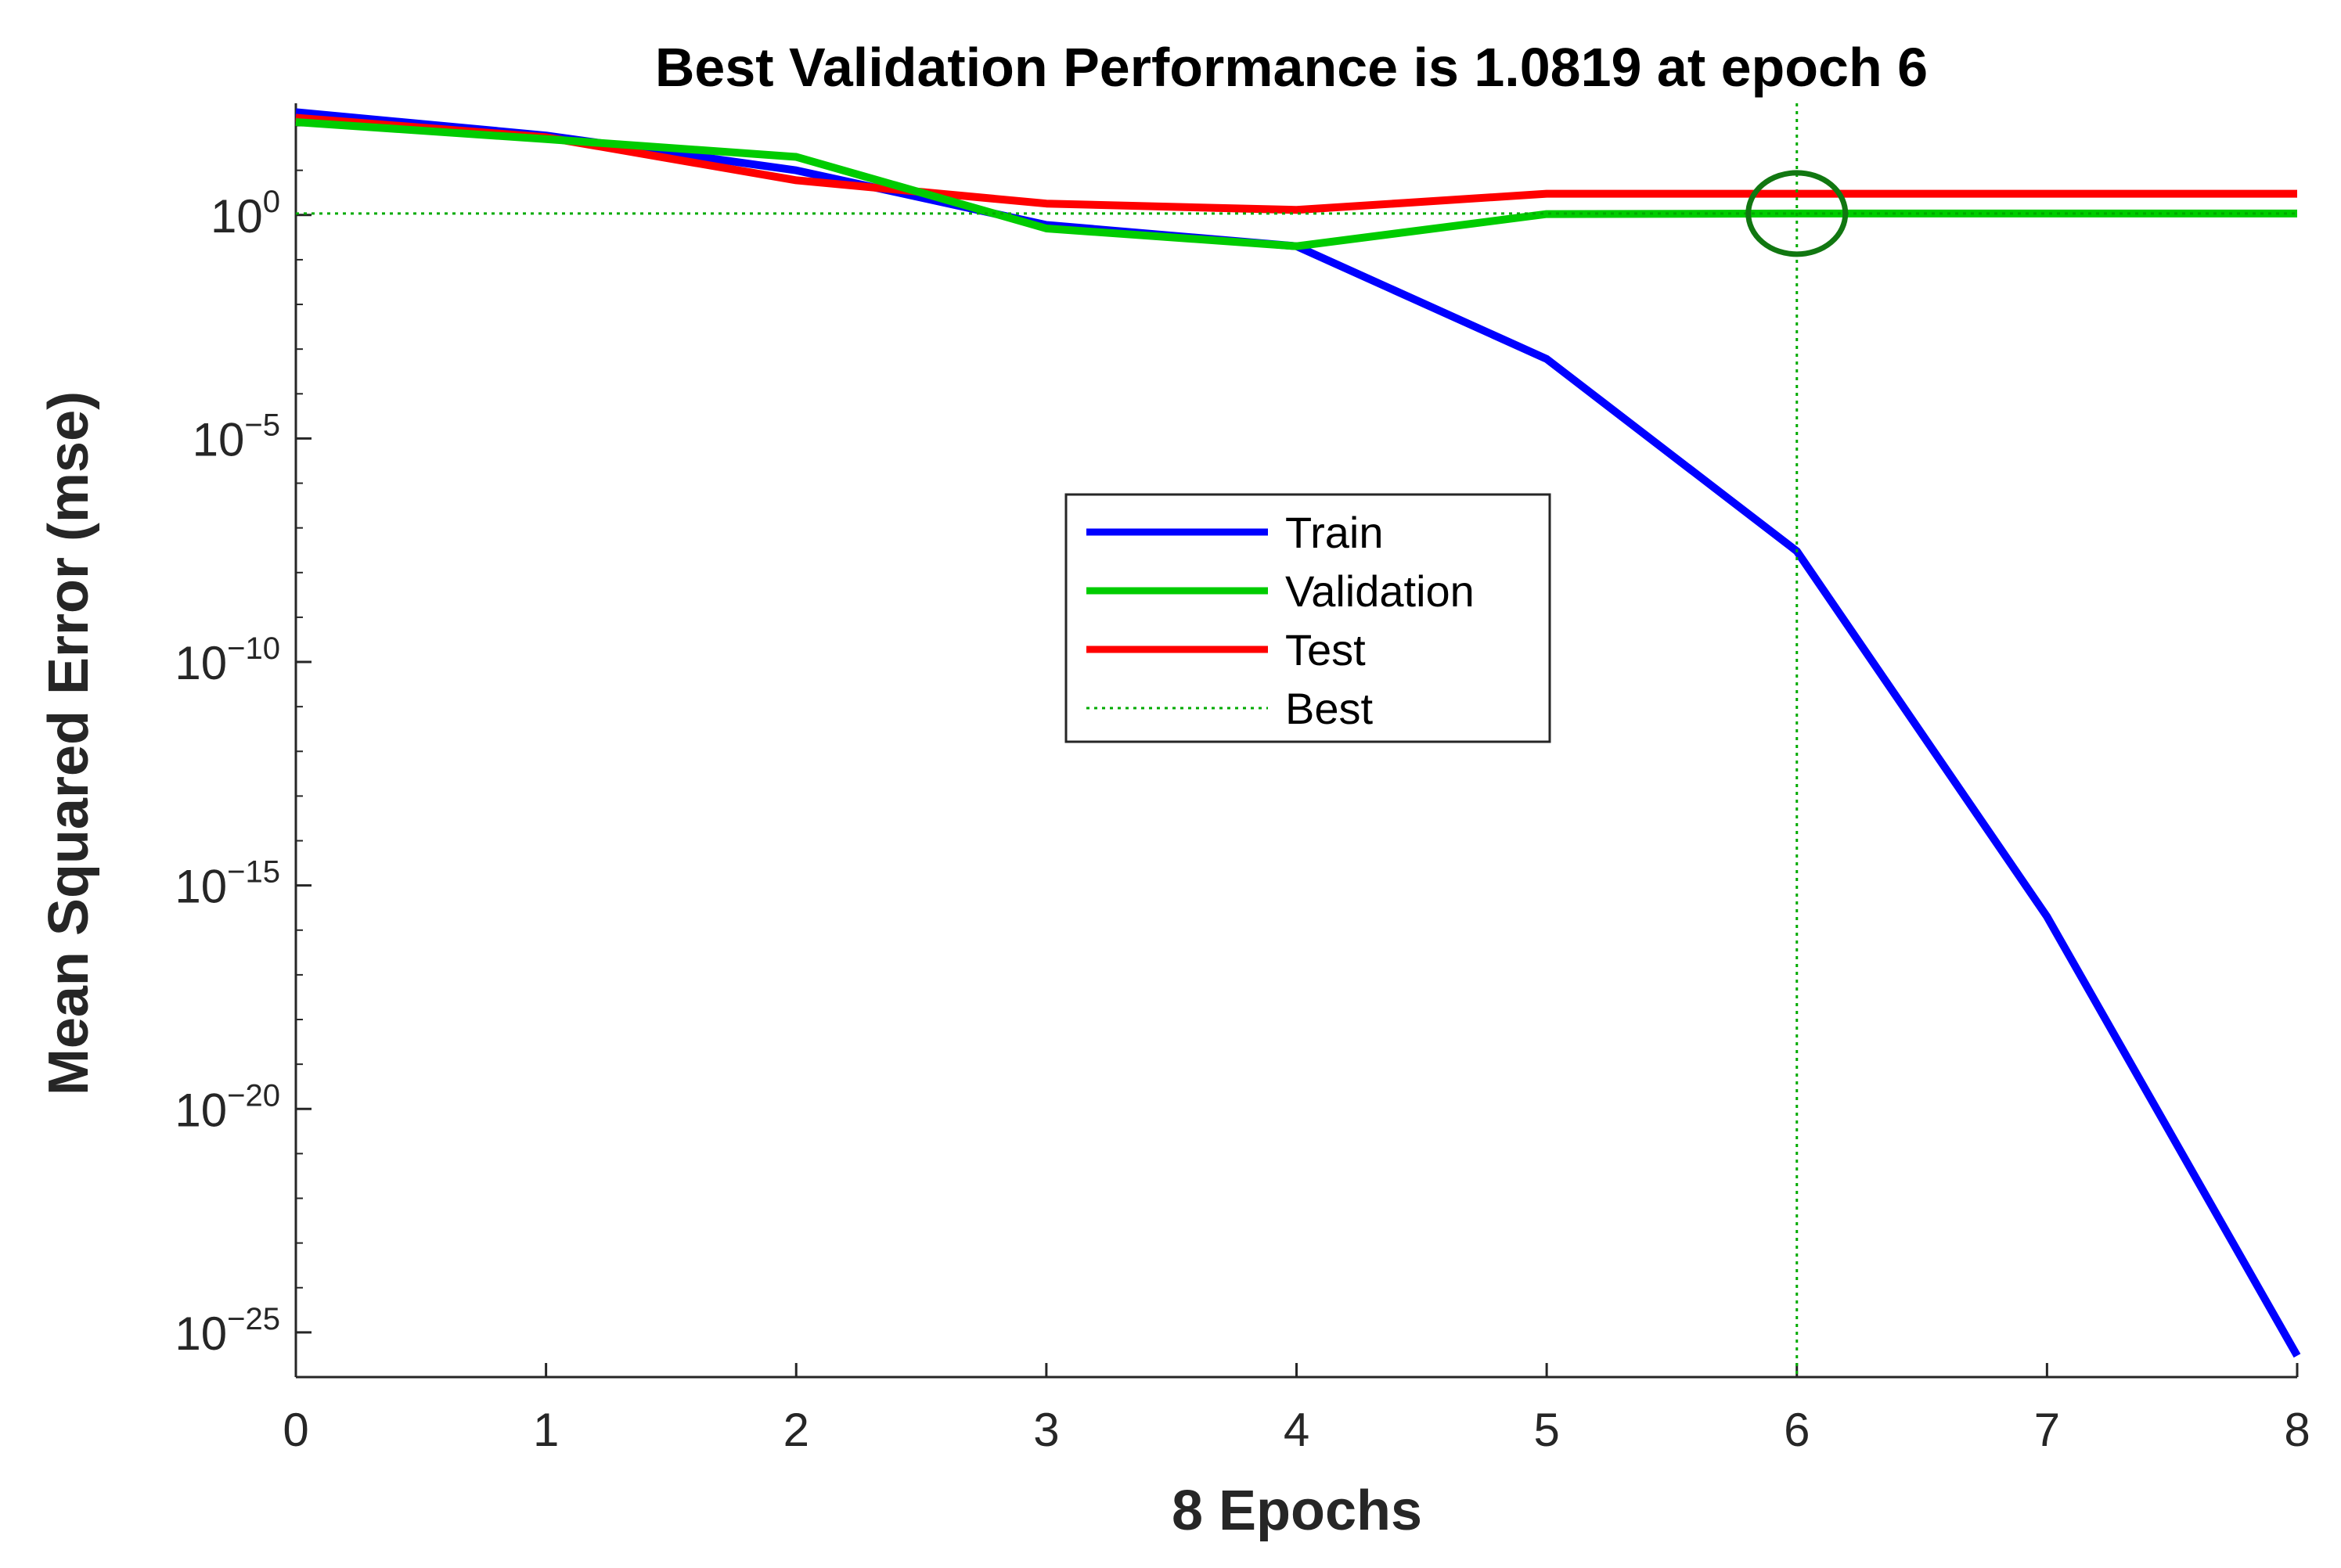 The height and width of the screenshot is (1568, 2341). What do you see at coordinates (1296, 164) in the screenshot?
I see `series-line-test` at bounding box center [1296, 164].